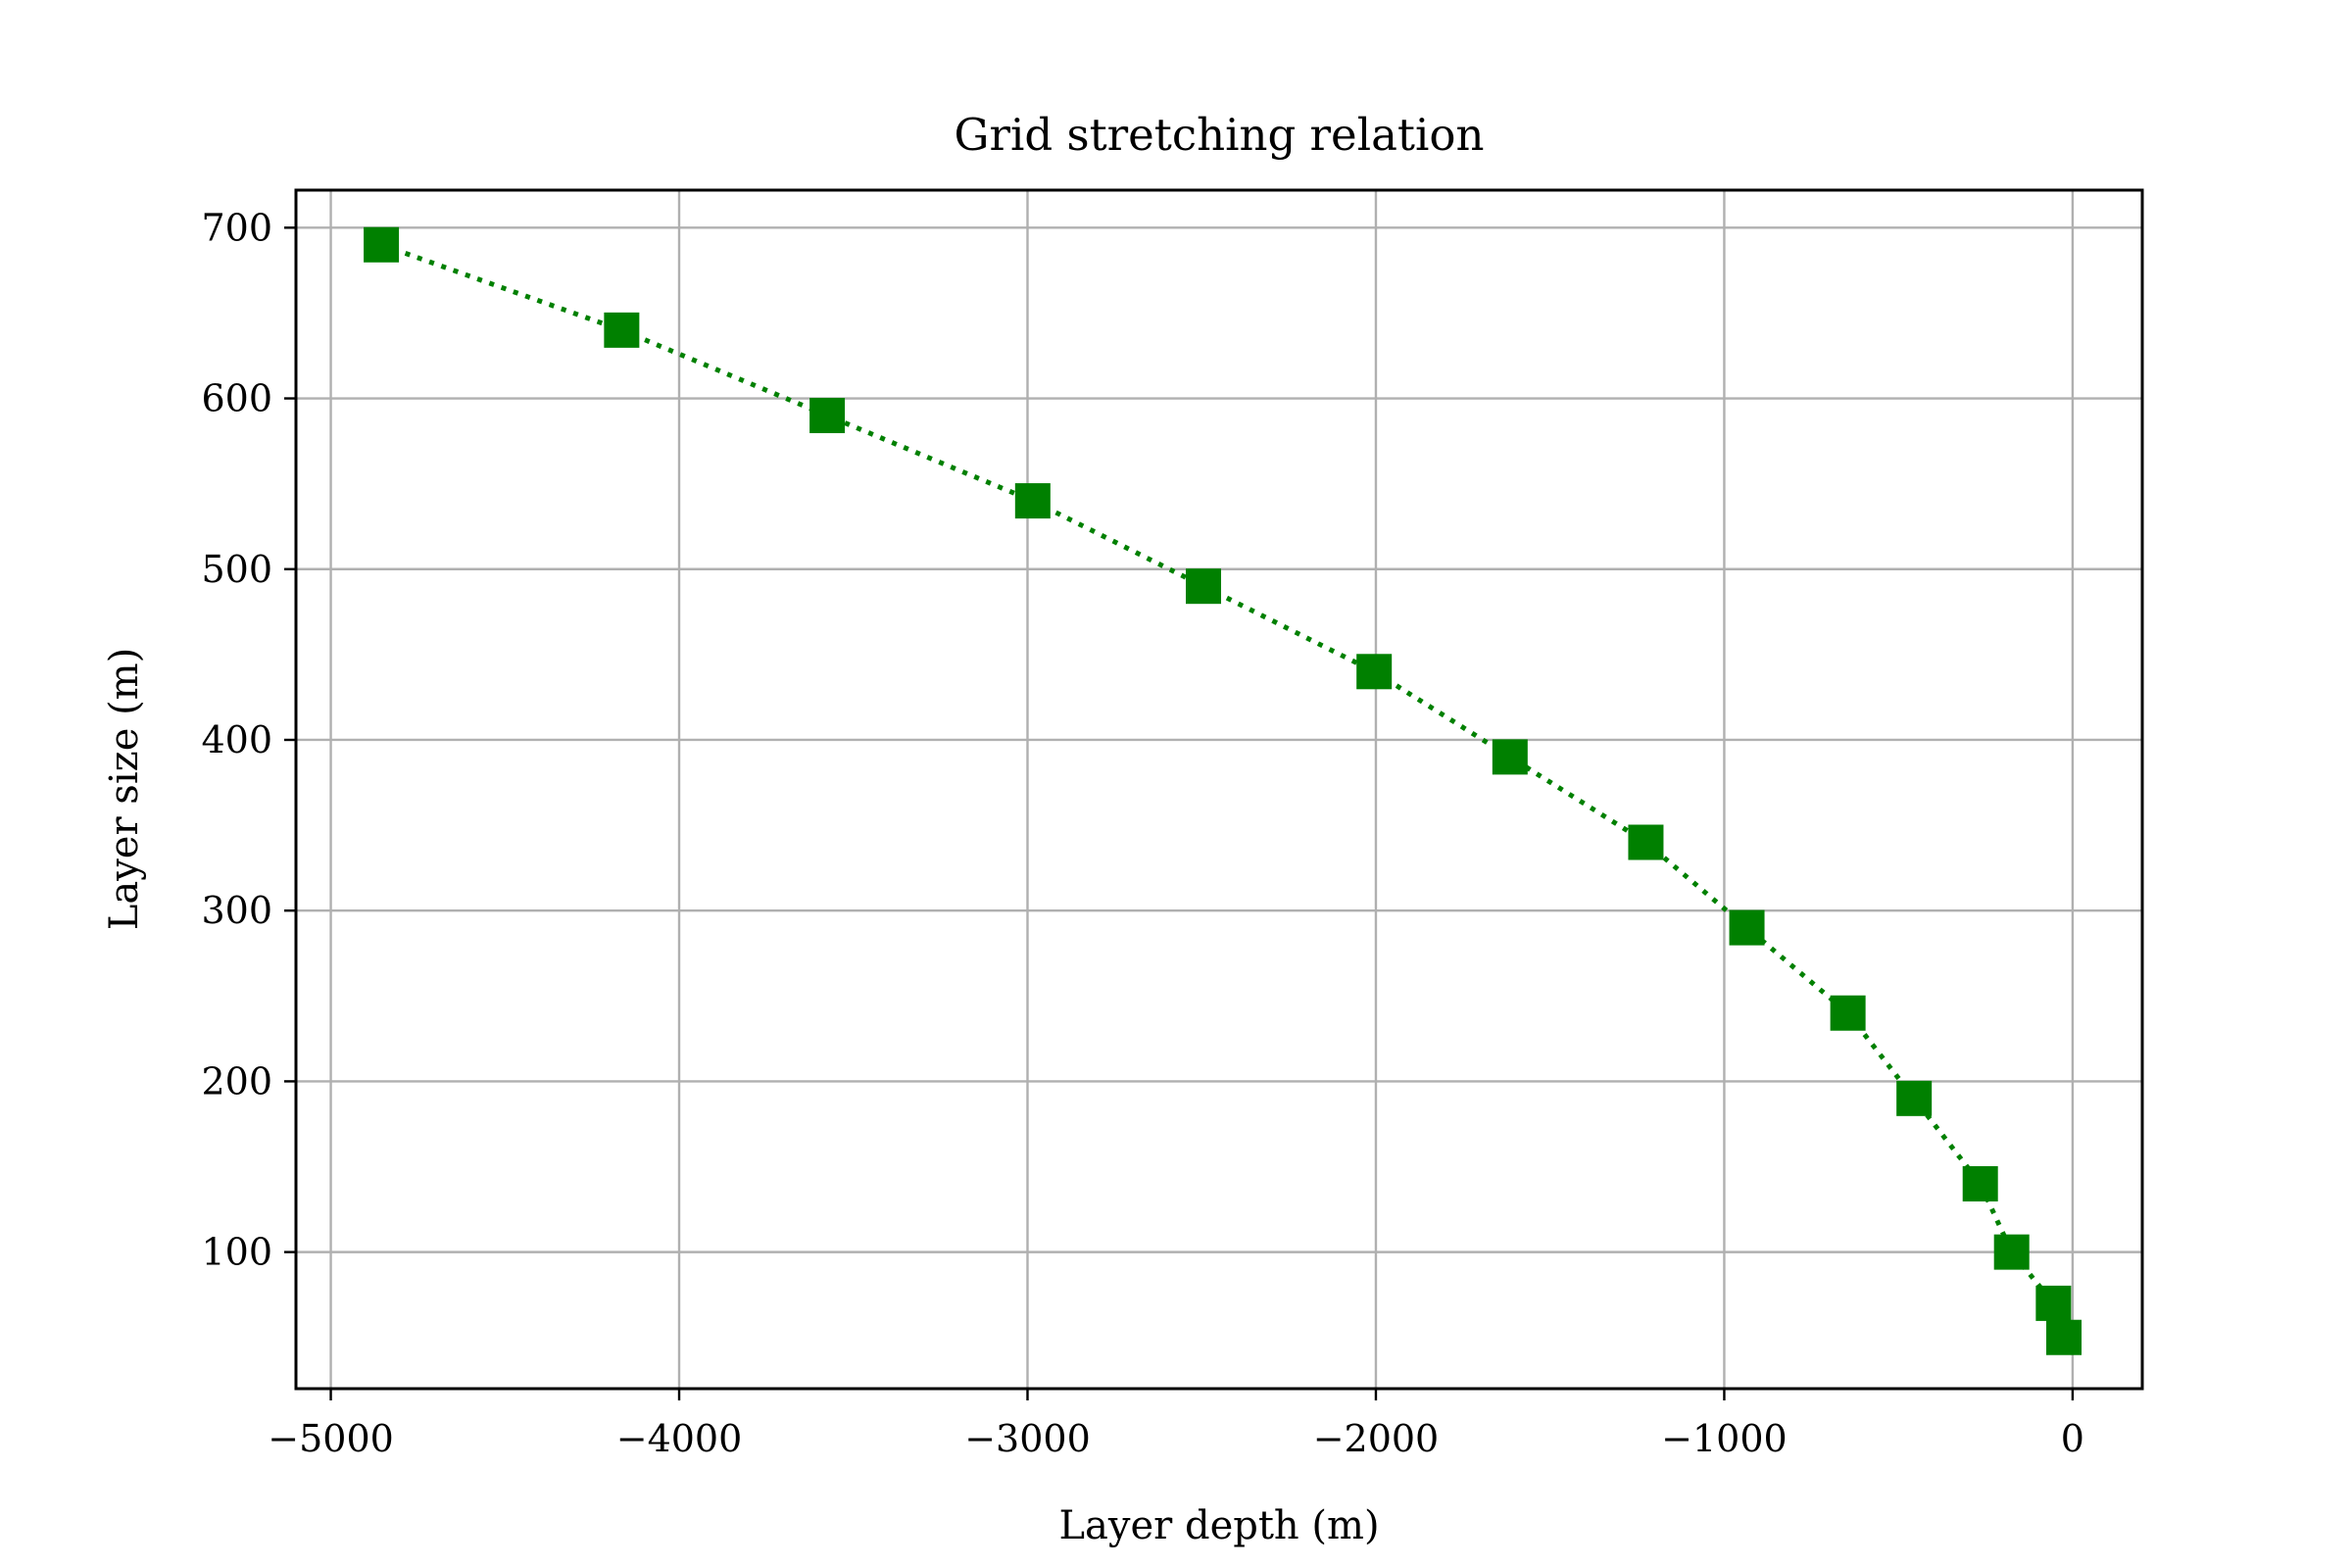 Image resolution: width=2352 pixels, height=1568 pixels. What do you see at coordinates (2072, 1438) in the screenshot?
I see `x-tick-label: 0` at bounding box center [2072, 1438].